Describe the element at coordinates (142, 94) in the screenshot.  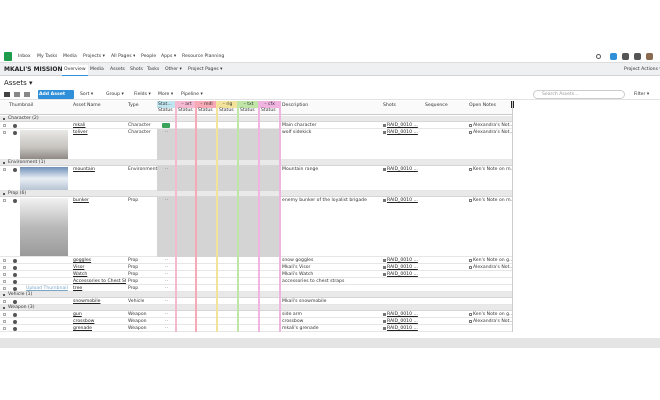
I see `toolbar-menu: Fields ▾` at that location.